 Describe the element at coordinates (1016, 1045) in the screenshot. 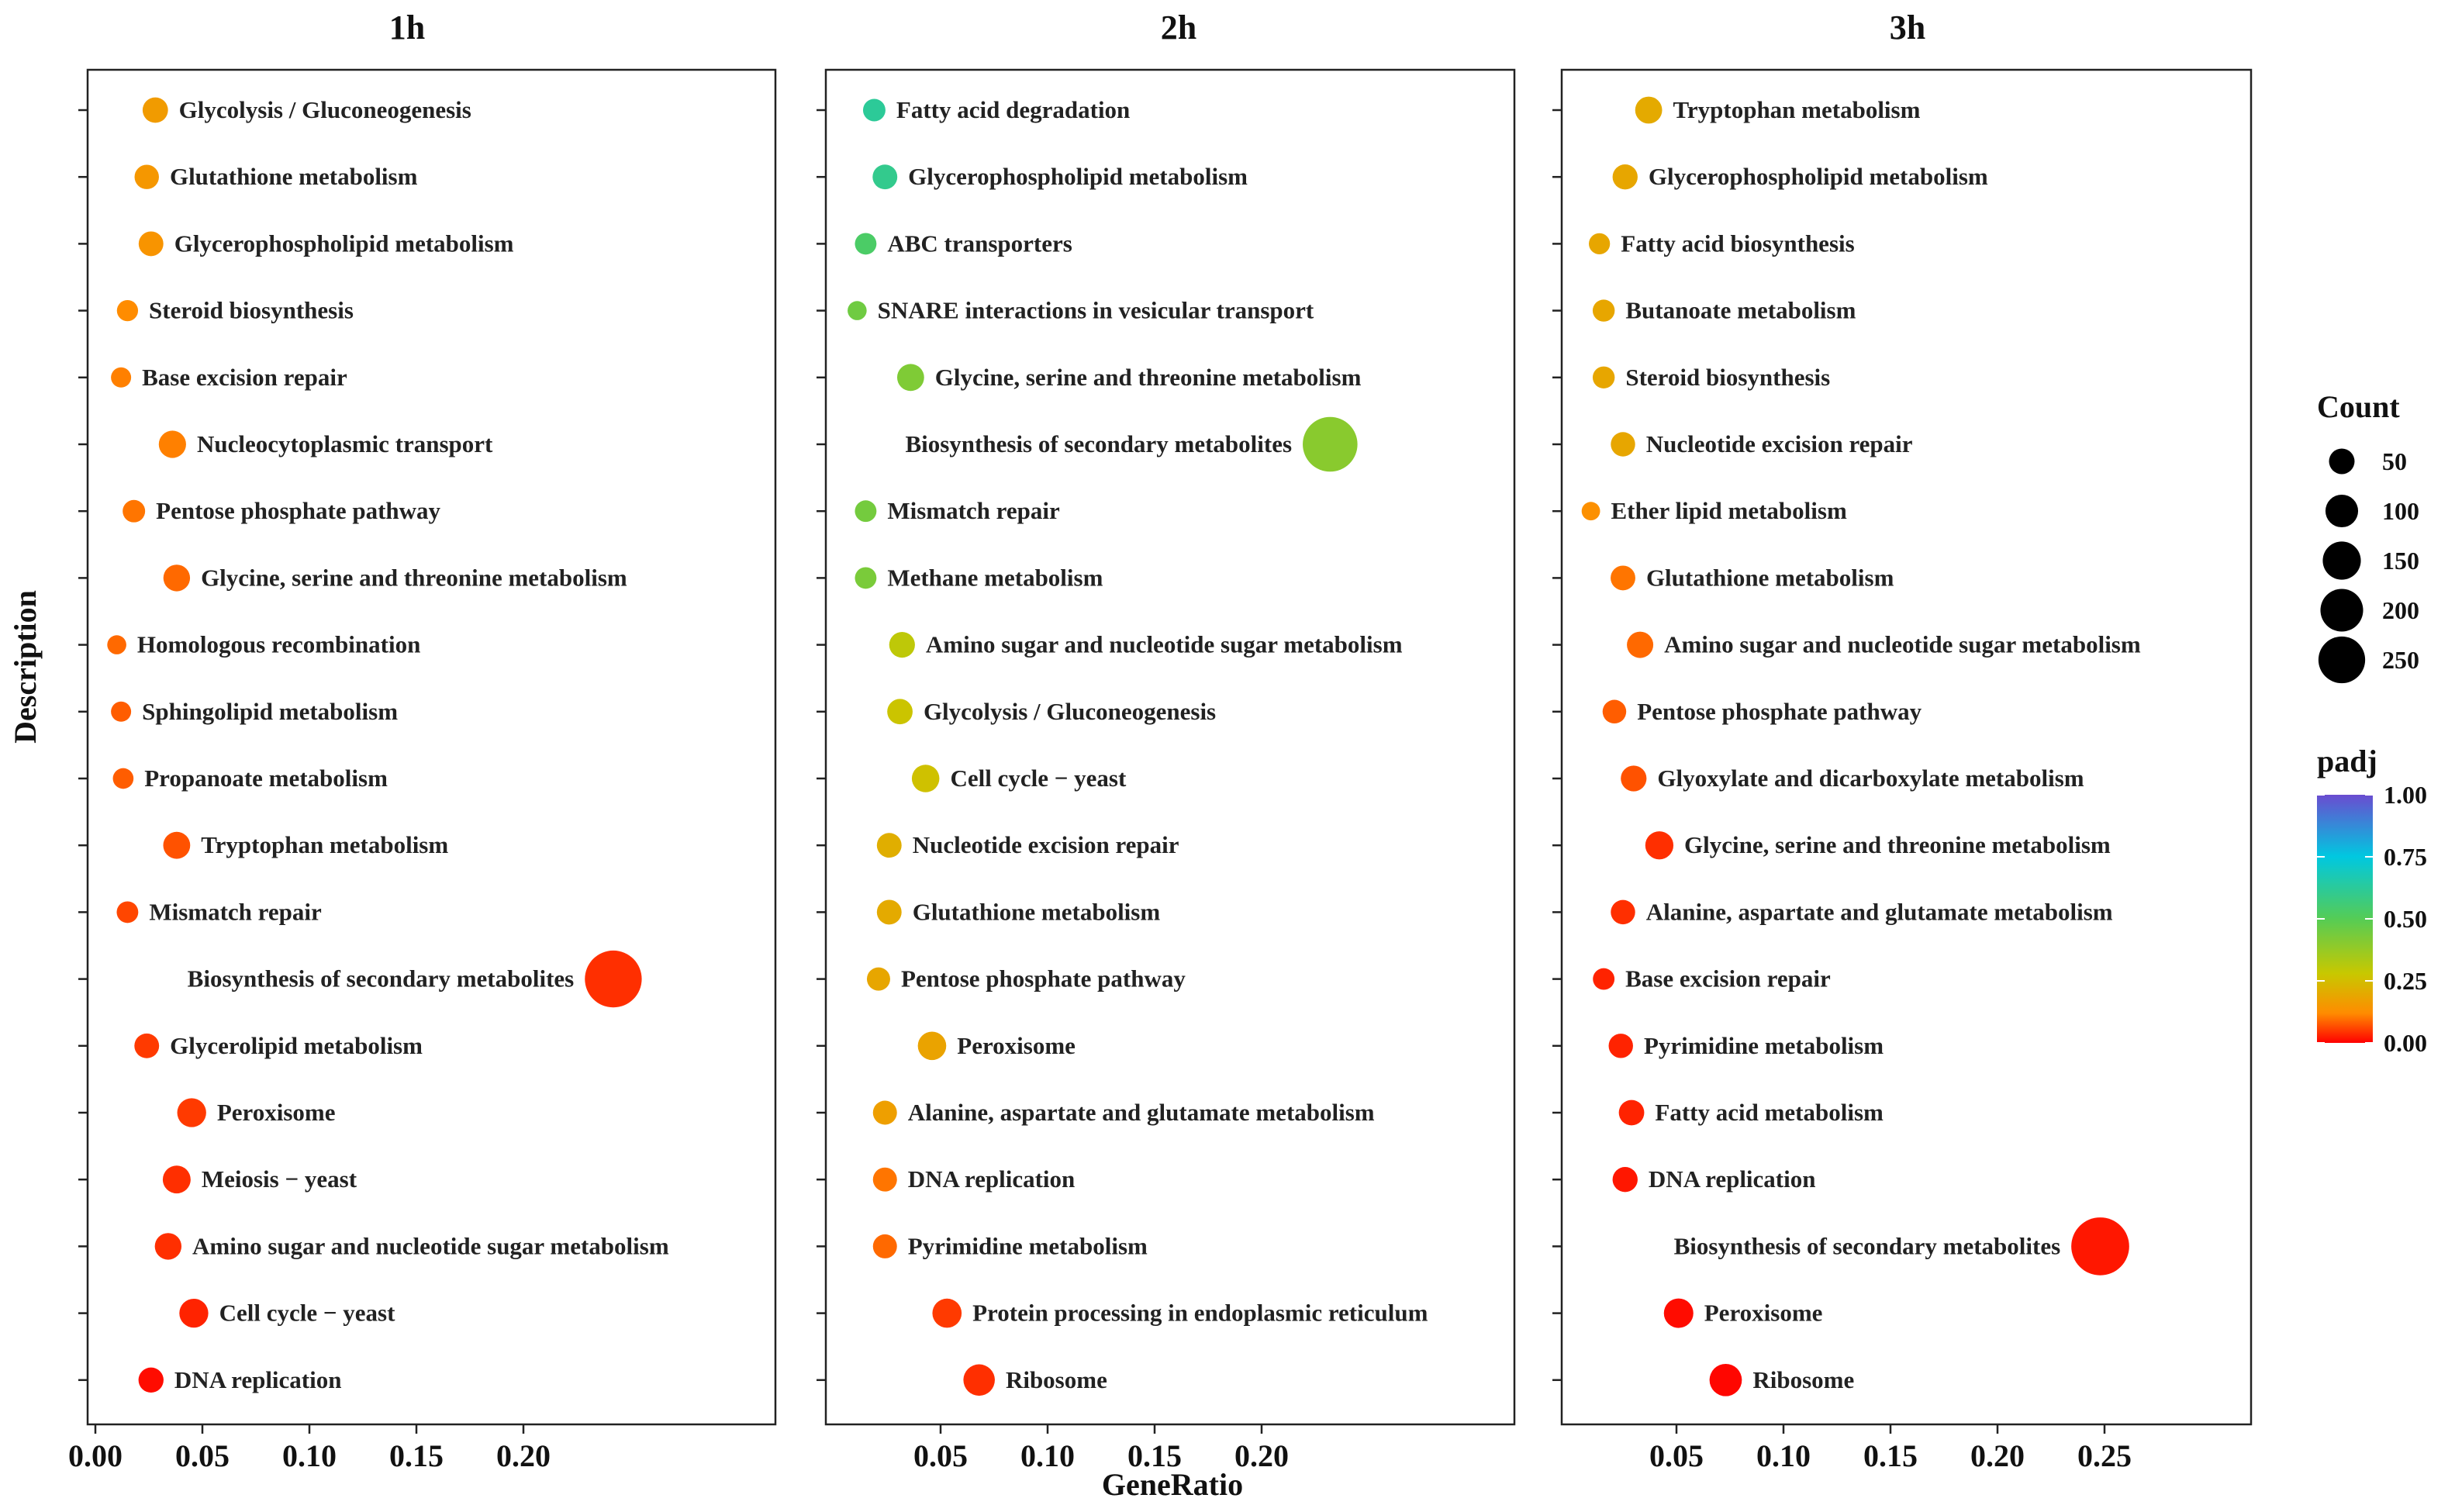

I see `term-label: Peroxisome` at that location.